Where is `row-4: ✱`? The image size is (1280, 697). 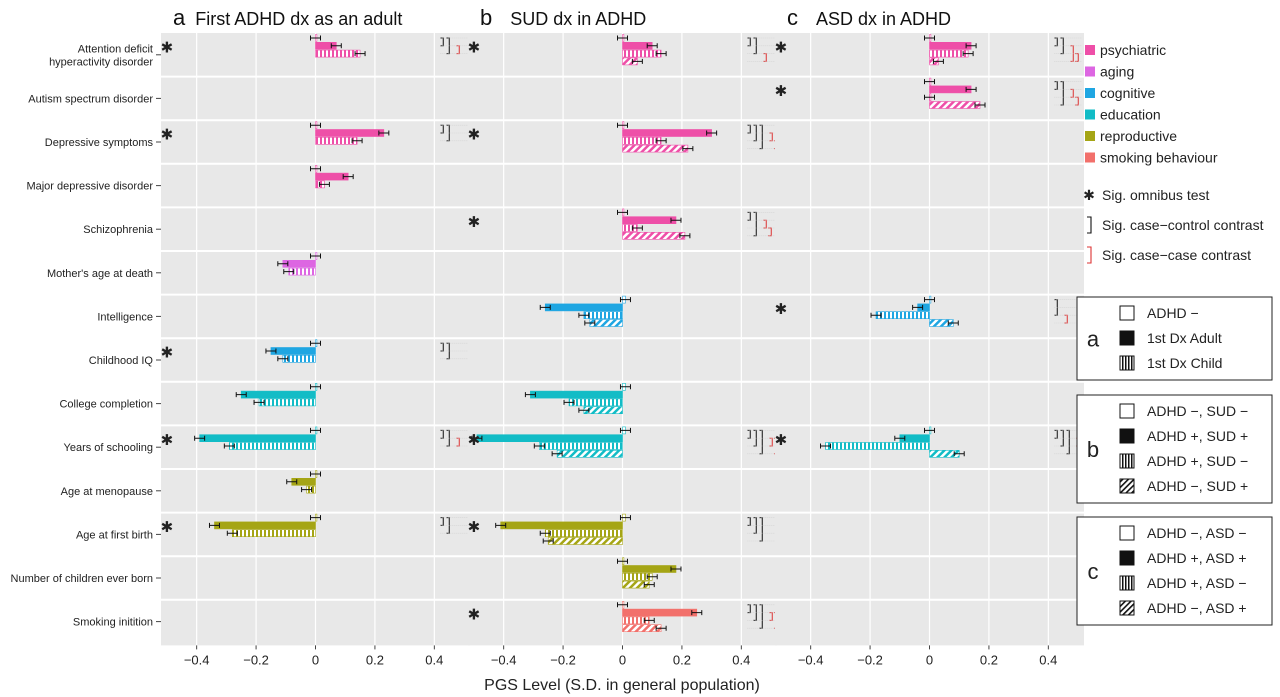
row-4: ✱ is located at coordinates (621, 224).